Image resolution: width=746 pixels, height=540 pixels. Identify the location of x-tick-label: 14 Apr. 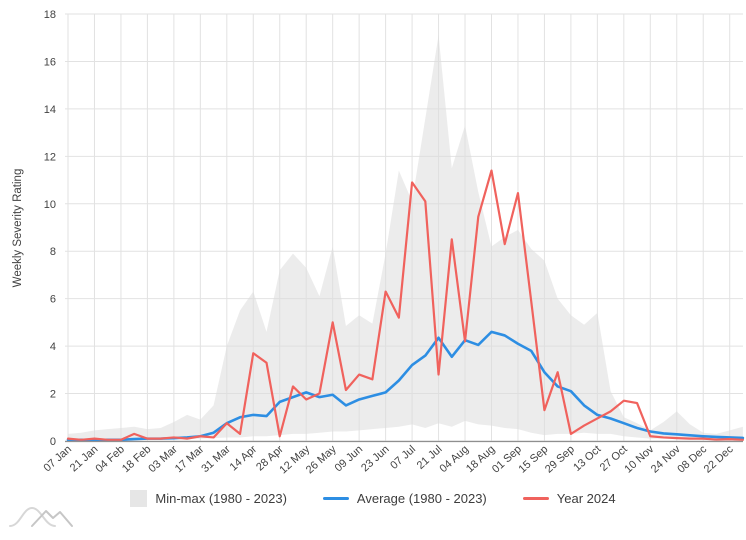
(244, 458).